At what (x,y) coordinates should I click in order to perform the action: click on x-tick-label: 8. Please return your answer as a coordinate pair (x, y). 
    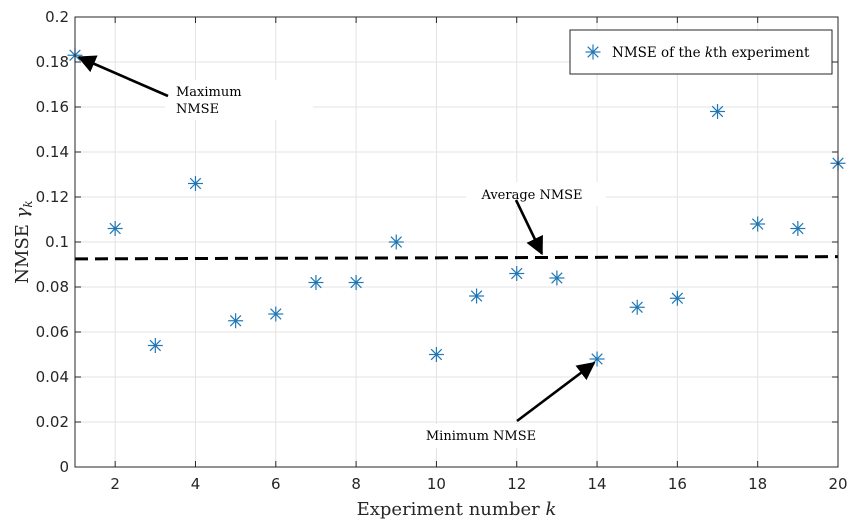
    Looking at the image, I should click on (356, 484).